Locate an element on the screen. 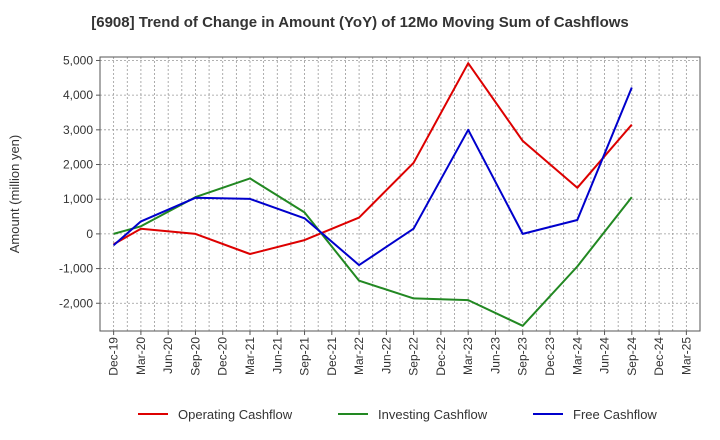  y-tick-label: -1,000 is located at coordinates (76, 269).